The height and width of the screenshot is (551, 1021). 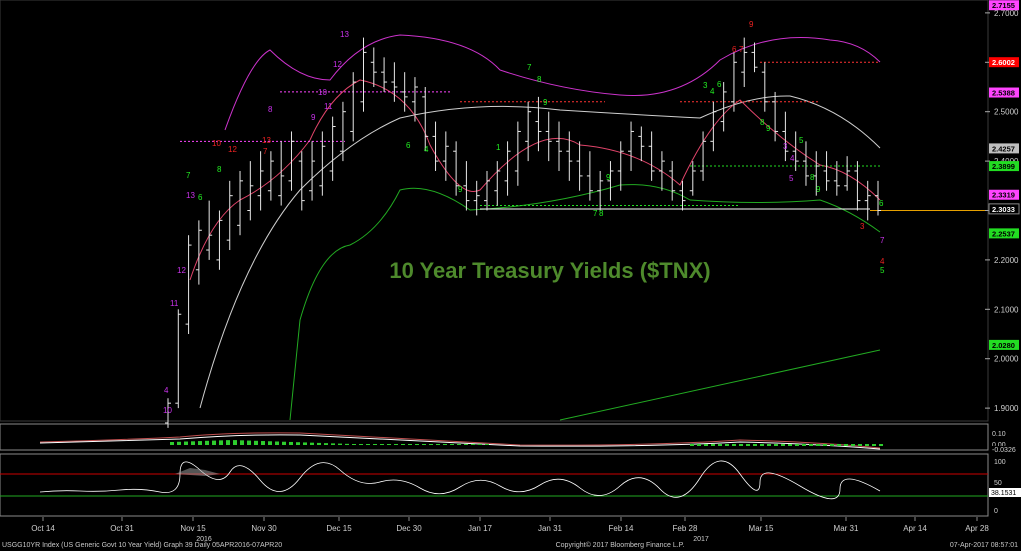 What do you see at coordinates (266, 140) in the screenshot?
I see `seq_red-count-2: 13` at bounding box center [266, 140].